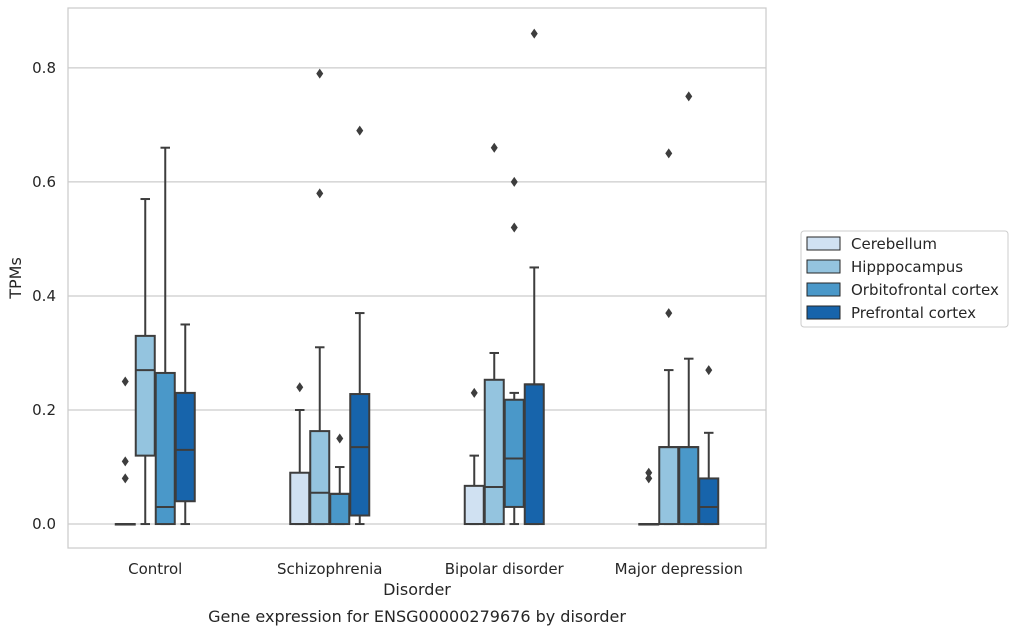  I want to click on y-tick-label: 0.8, so click(44, 68).